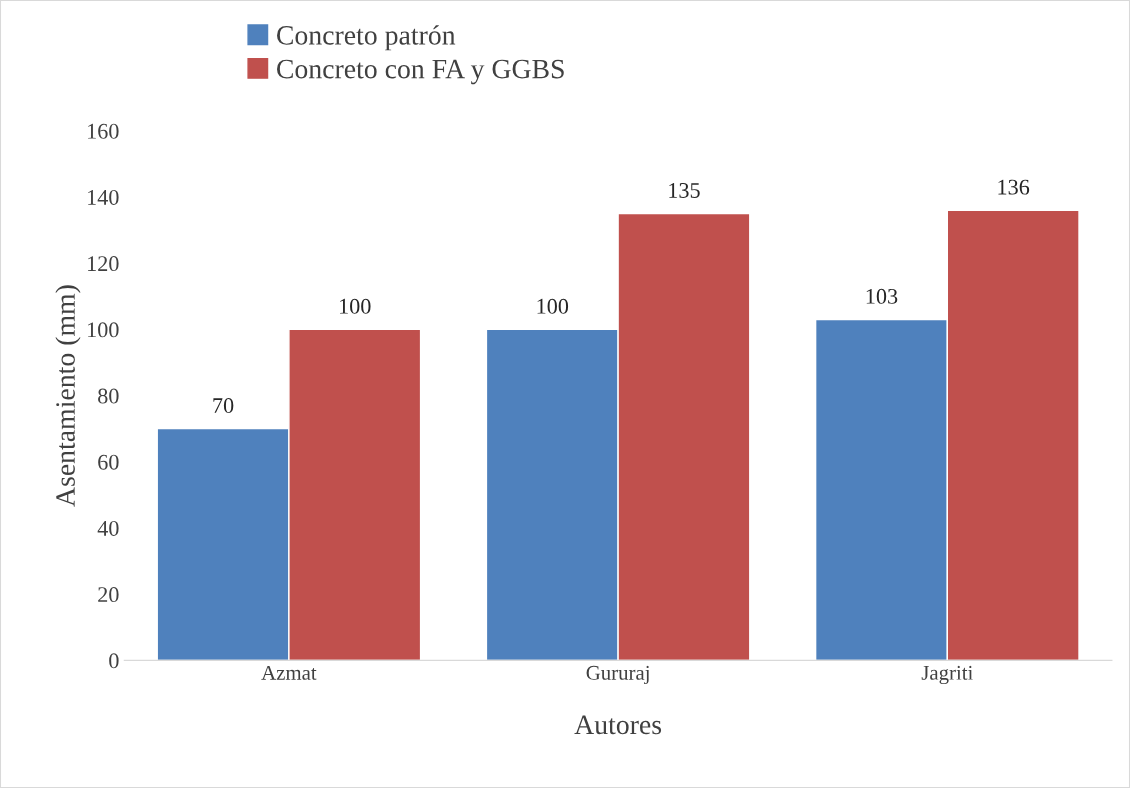 The height and width of the screenshot is (788, 1130). Describe the element at coordinates (108, 528) in the screenshot. I see `y-tick-label: 40` at that location.